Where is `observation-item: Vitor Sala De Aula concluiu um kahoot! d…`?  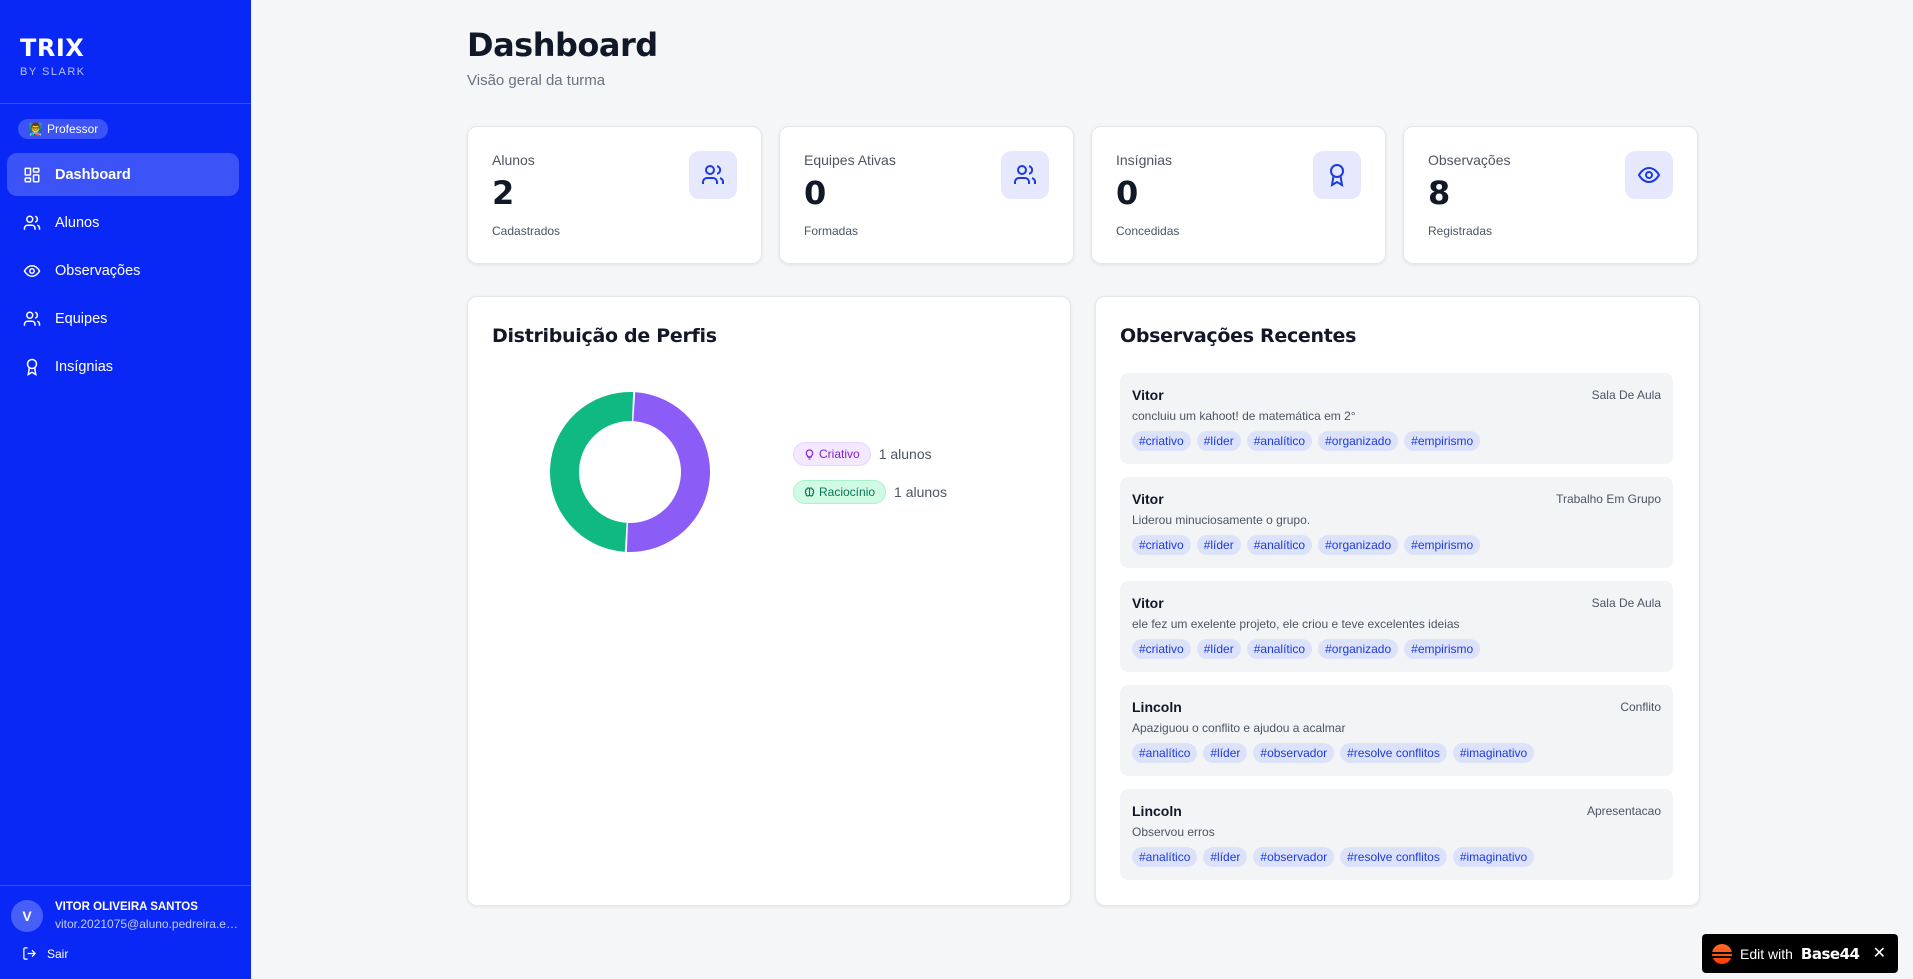
observation-item: Vitor Sala De Aula concluiu um kahoot! d… is located at coordinates (1396, 418).